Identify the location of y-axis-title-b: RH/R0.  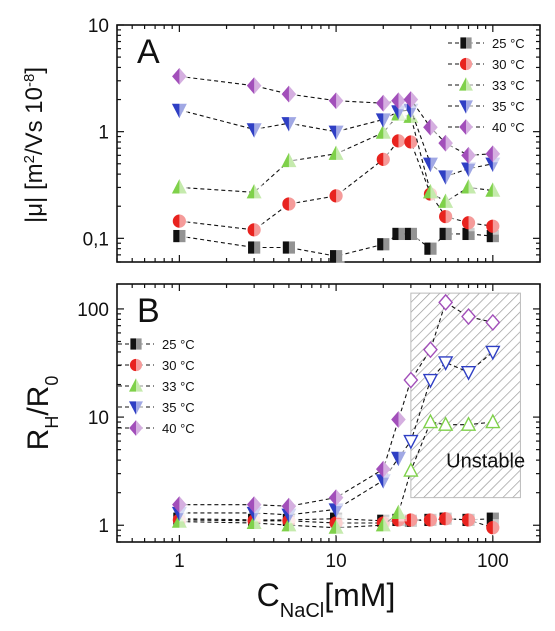
(42, 413).